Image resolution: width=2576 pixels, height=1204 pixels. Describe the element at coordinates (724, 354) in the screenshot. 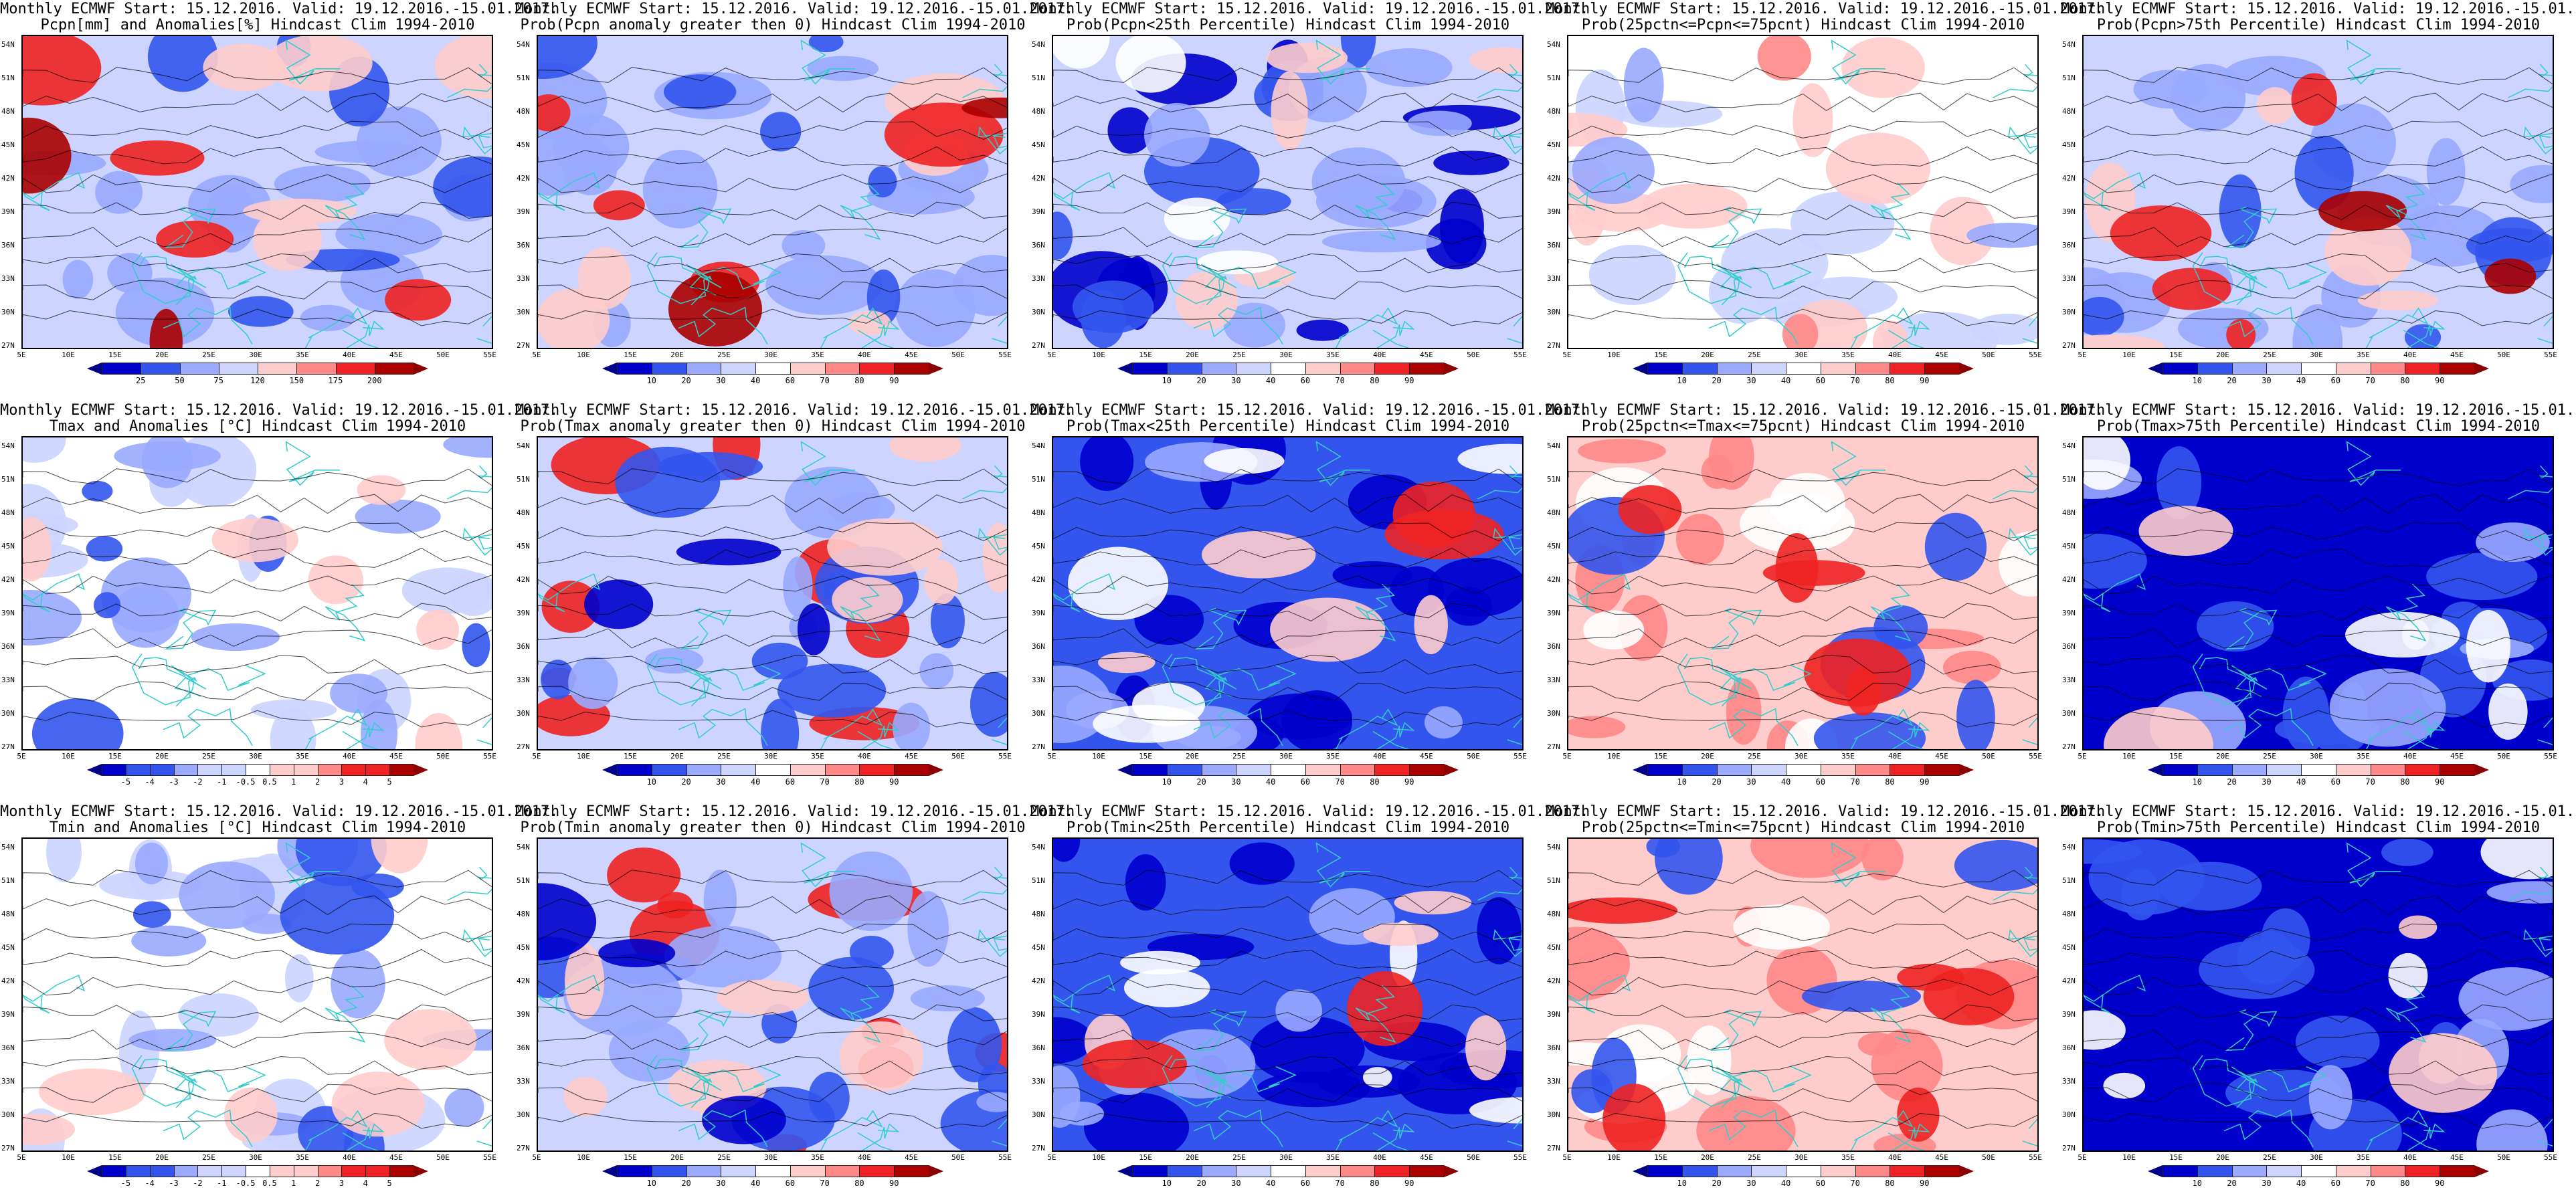

I see `lon-tick-label: 25E` at that location.